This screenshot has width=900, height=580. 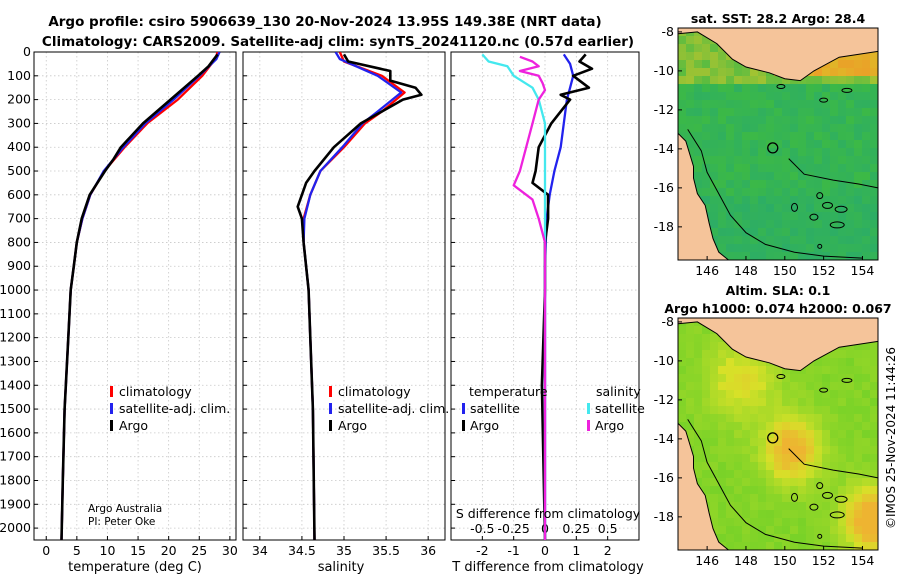 What do you see at coordinates (108, 550) in the screenshot?
I see `x-tick-label: 10` at bounding box center [108, 550].